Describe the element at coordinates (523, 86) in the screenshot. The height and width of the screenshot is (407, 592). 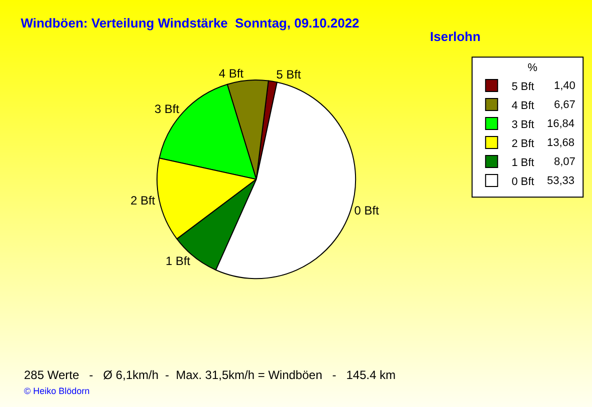
I see `legend-label: 5 Bft` at that location.